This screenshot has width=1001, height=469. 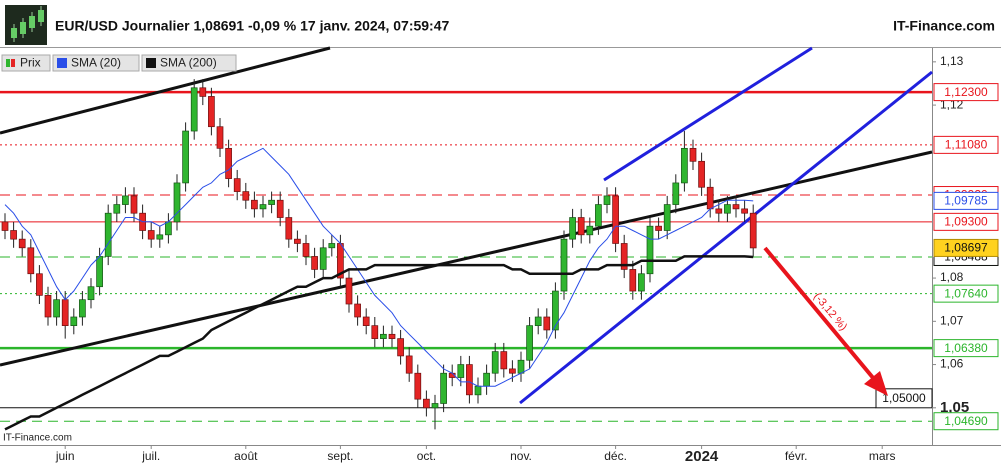 I want to click on value-box-label: 1,09785, so click(x=966, y=201).